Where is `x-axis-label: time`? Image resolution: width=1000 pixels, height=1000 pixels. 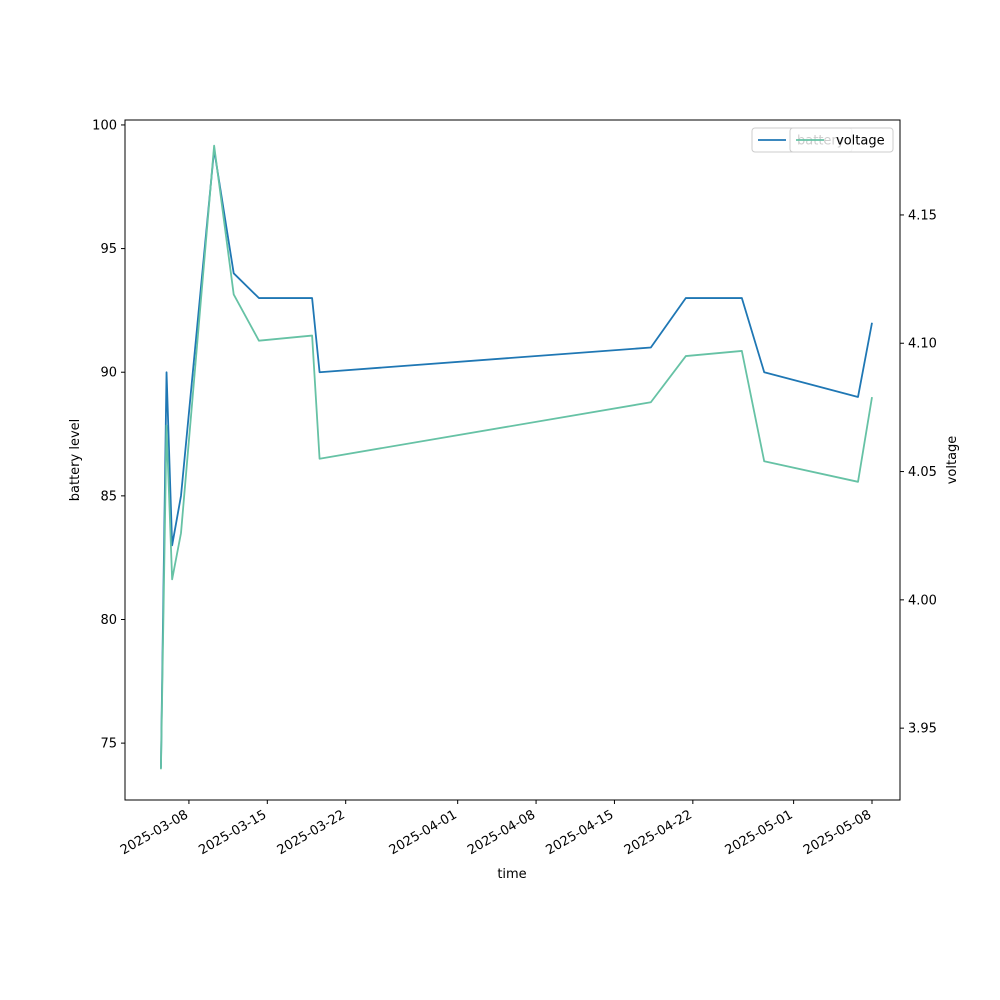 x-axis-label: time is located at coordinates (511, 874).